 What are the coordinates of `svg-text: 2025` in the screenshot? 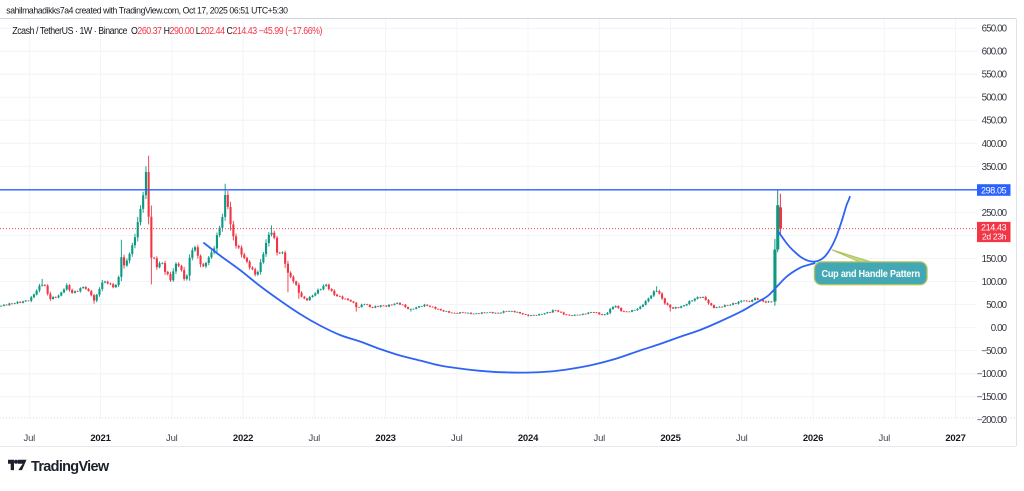 It's located at (670, 438).